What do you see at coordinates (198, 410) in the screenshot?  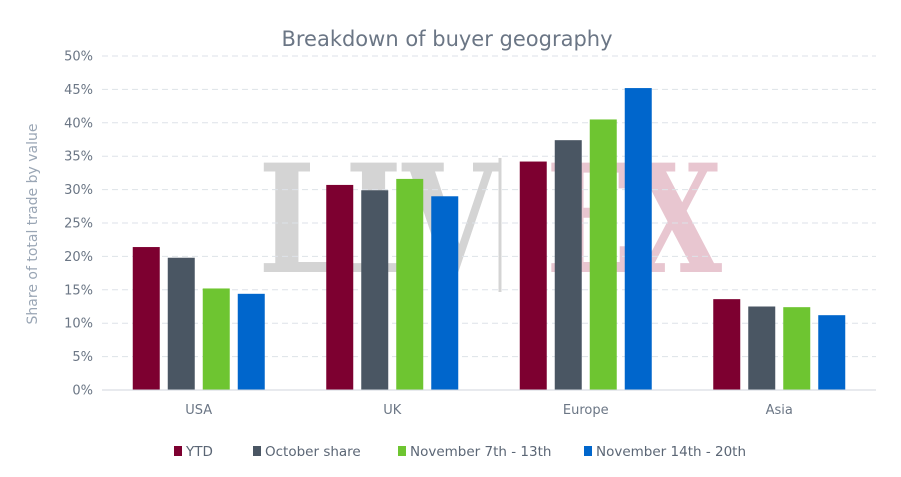 I see `x-tick-label: USA` at bounding box center [198, 410].